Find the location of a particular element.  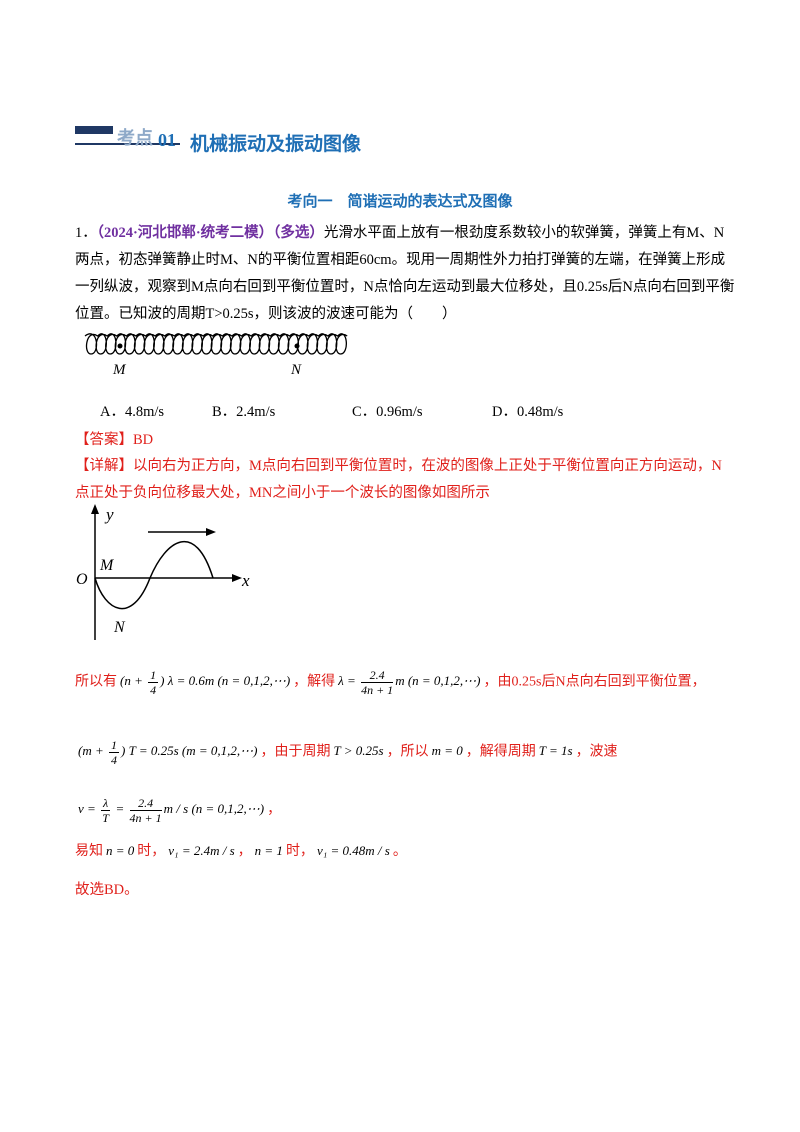

text: 易知 is located at coordinates (89, 851).